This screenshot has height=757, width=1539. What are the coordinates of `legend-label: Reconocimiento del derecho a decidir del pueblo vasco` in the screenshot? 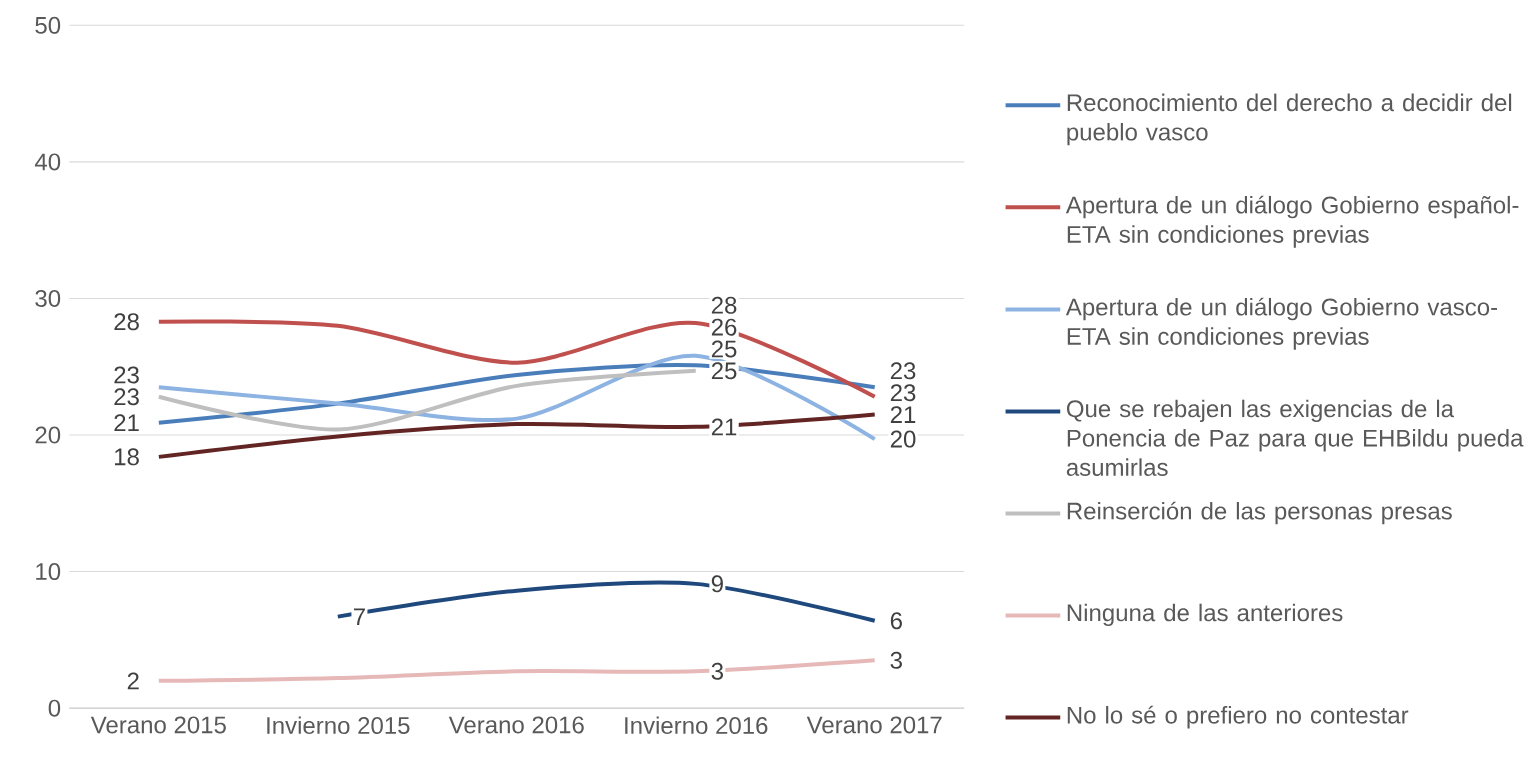 It's located at (1289, 119).